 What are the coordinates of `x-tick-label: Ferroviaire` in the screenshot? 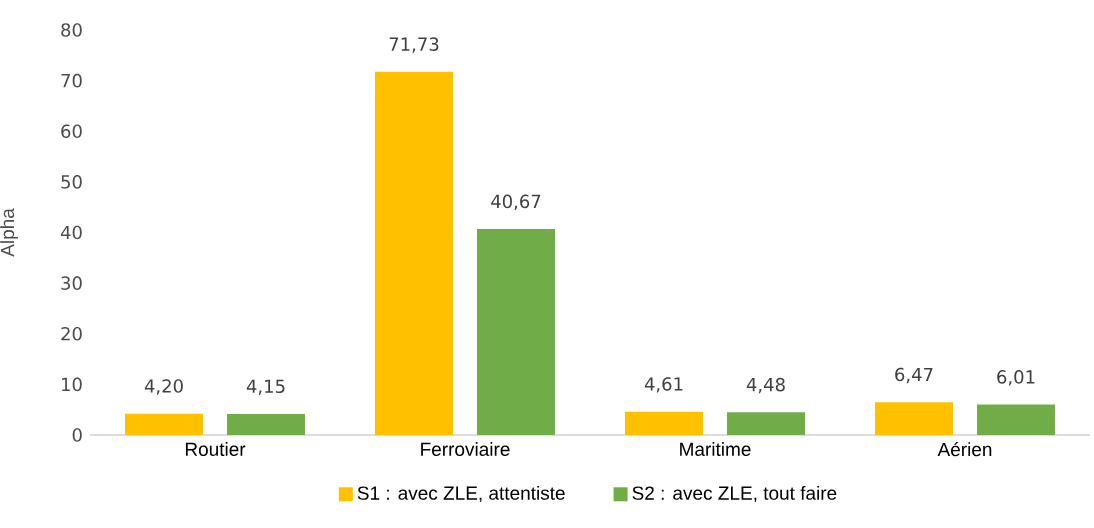 It's located at (465, 449).